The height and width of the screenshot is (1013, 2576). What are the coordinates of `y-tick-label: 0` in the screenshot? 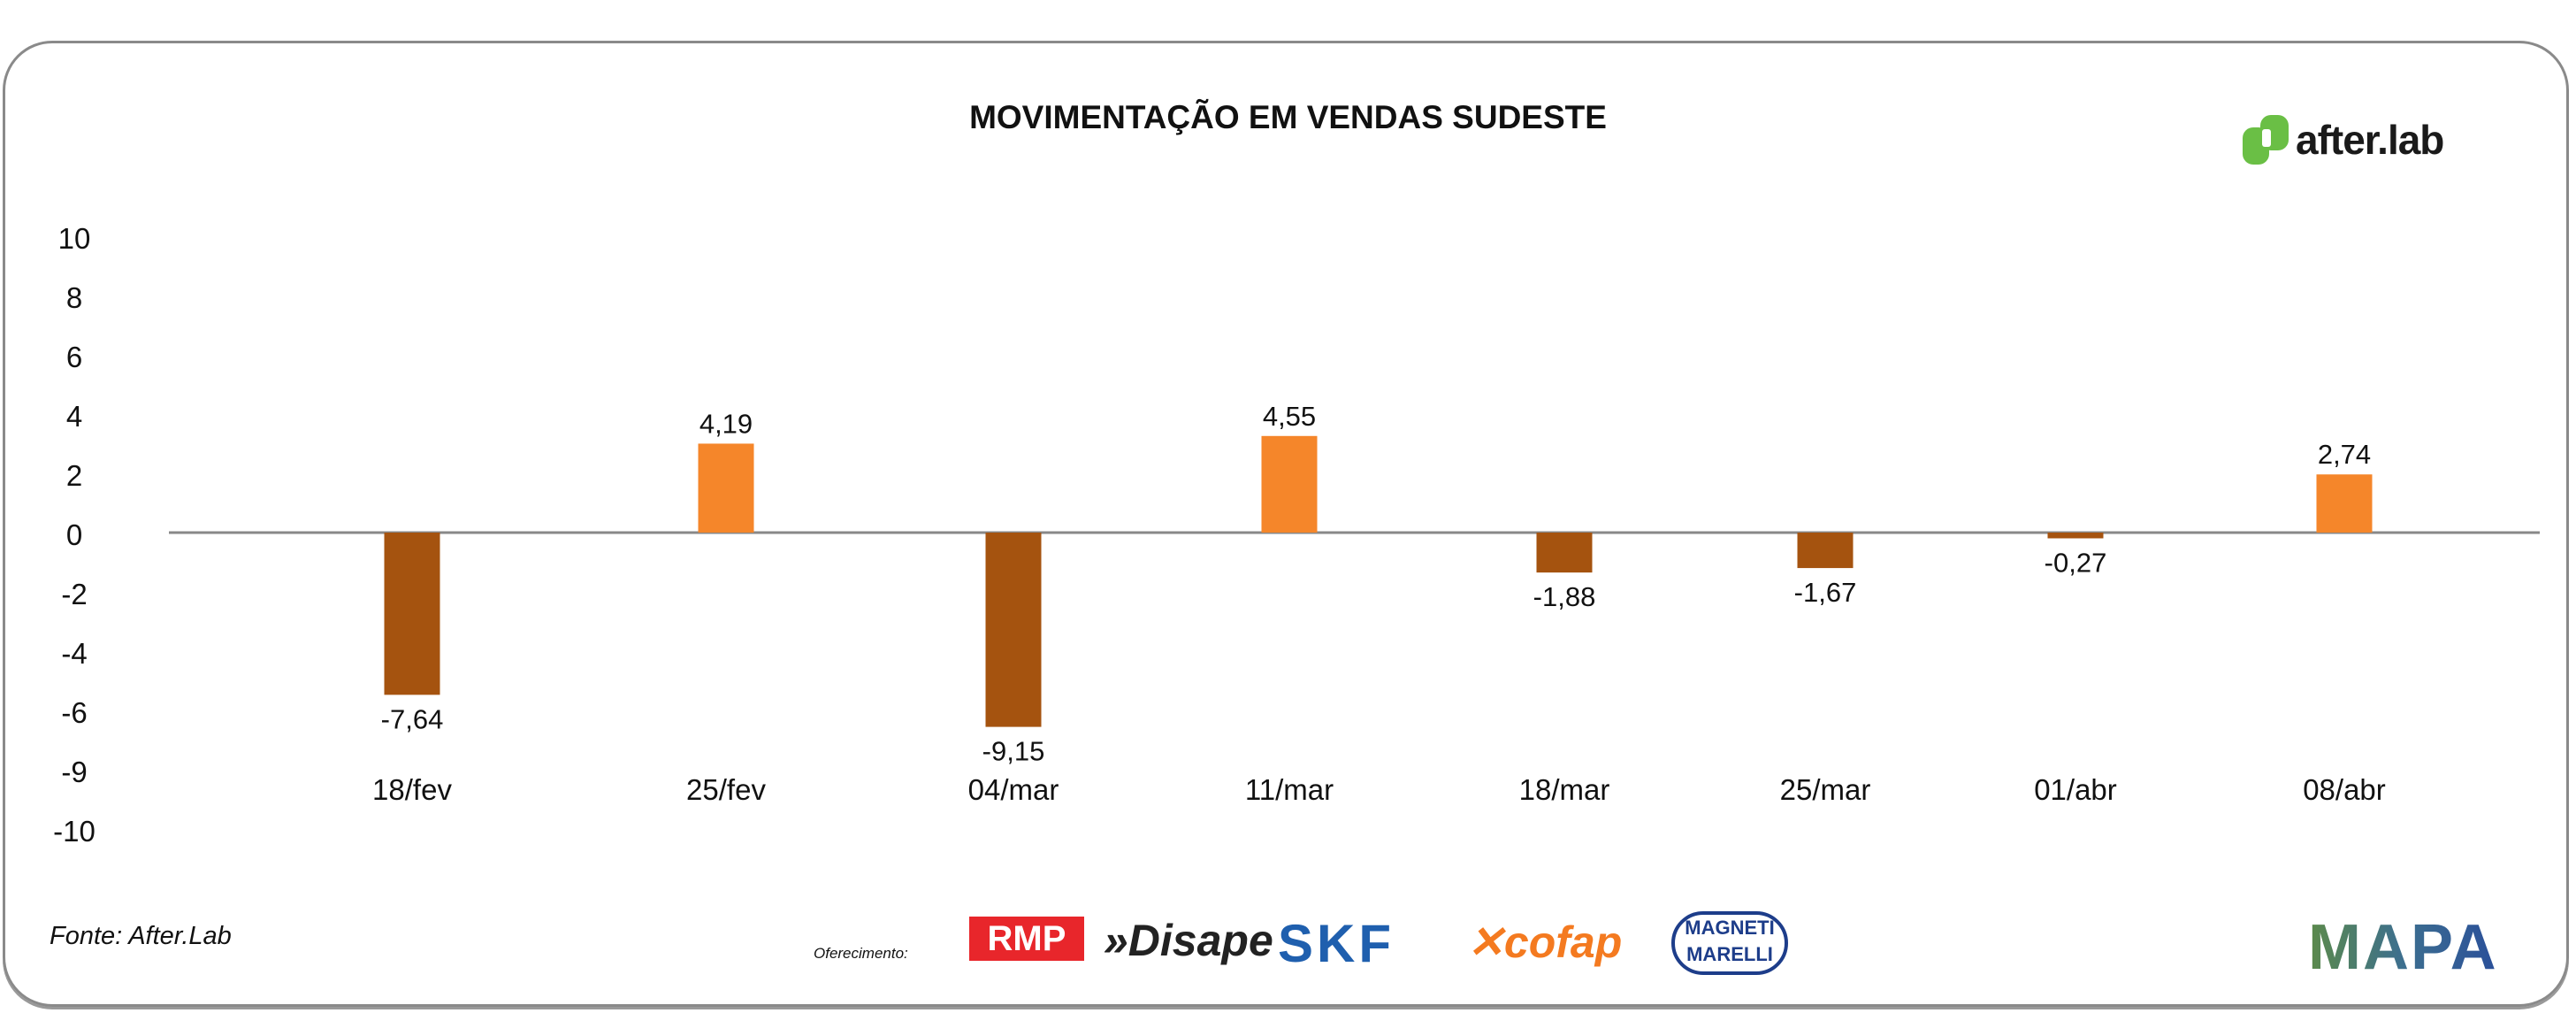 It's located at (74, 535).